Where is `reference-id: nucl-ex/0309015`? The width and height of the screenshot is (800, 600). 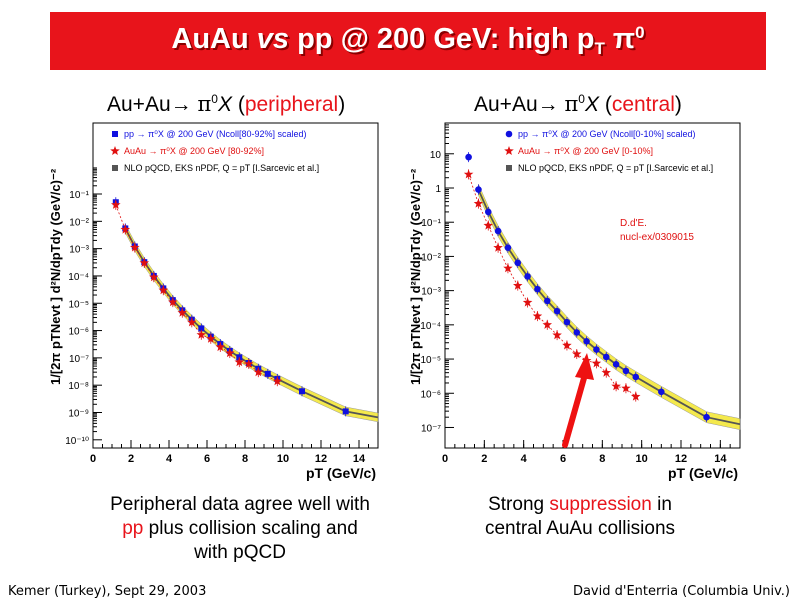
reference-id: nucl-ex/0309015 is located at coordinates (657, 237).